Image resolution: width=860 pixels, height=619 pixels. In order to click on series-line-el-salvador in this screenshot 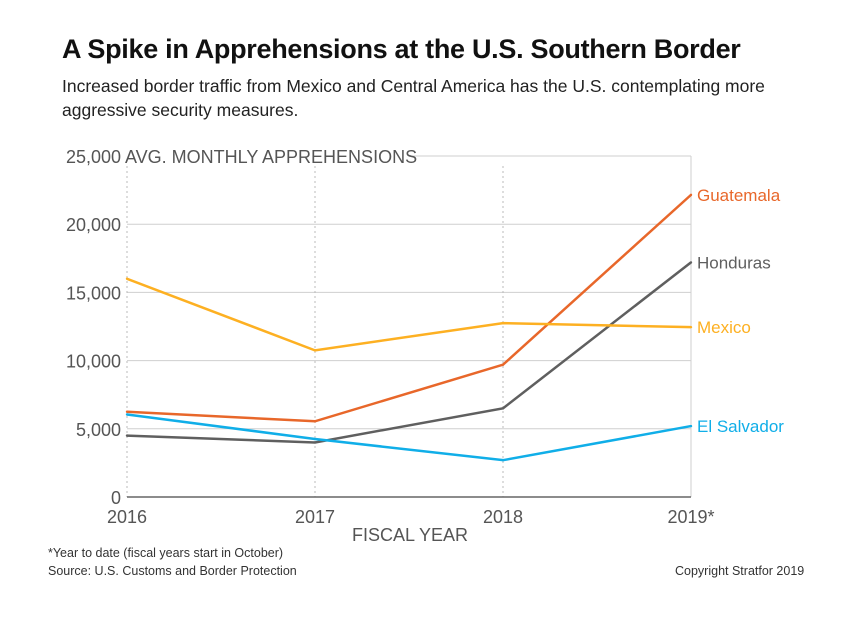, I will do `click(409, 437)`.